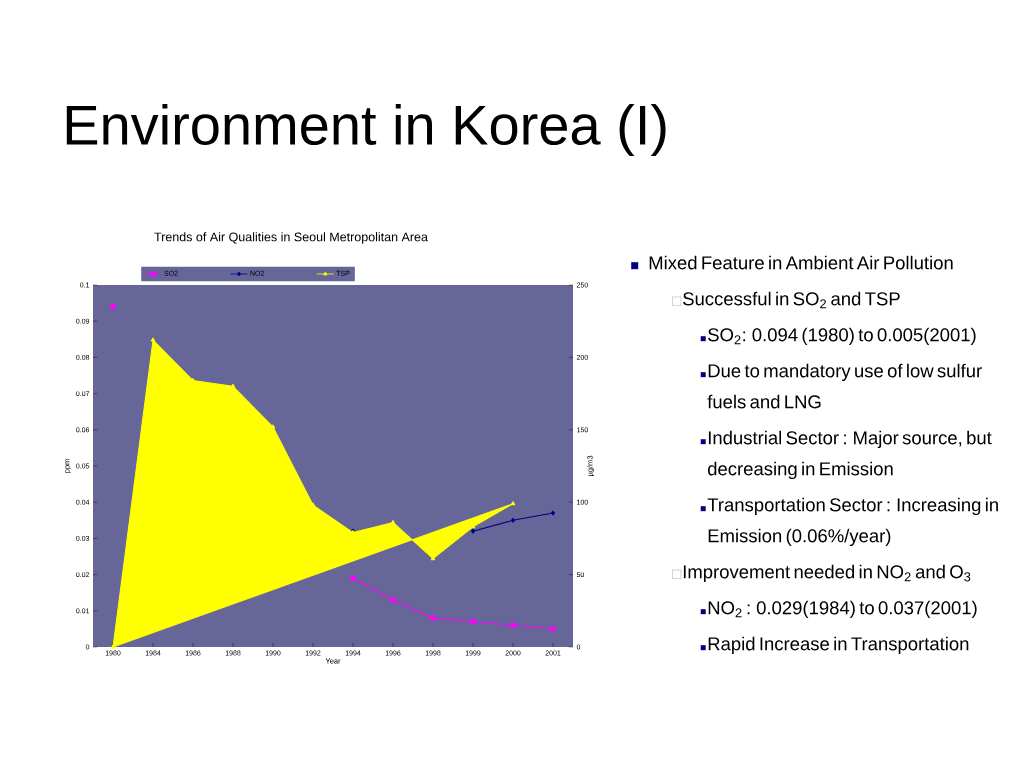 This screenshot has width=1024, height=768. Describe the element at coordinates (366, 130) in the screenshot. I see `chart-title: Environment in Korea (I)` at that location.